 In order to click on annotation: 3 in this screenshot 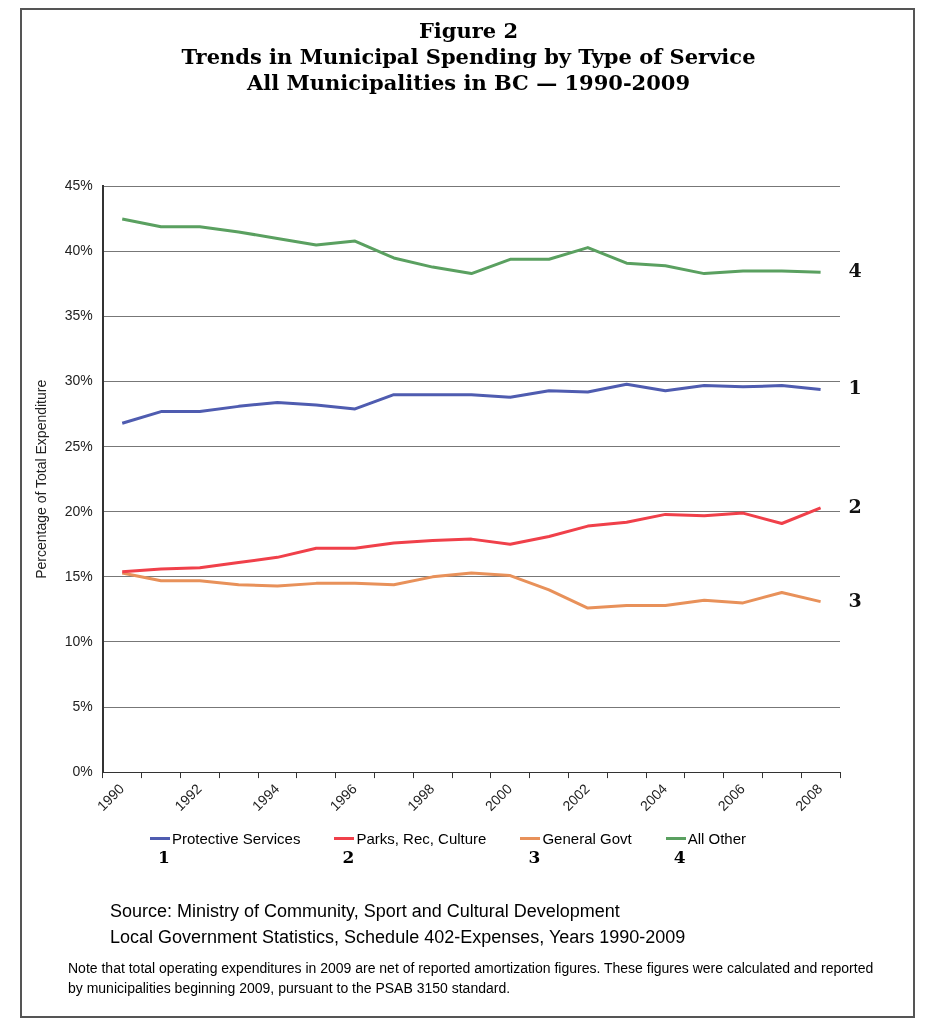, I will do `click(855, 599)`.